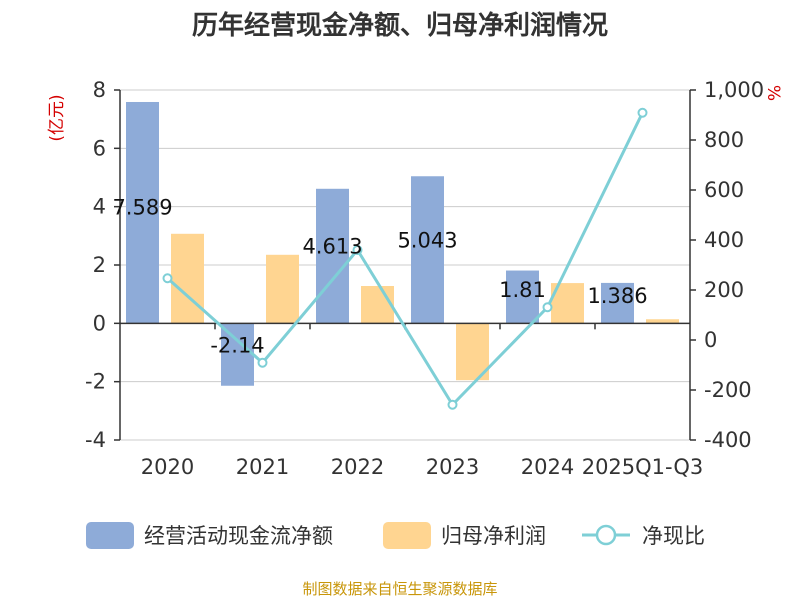 The width and height of the screenshot is (800, 600). What do you see at coordinates (99, 207) in the screenshot?
I see `left-axis-tick-label: 4` at bounding box center [99, 207].